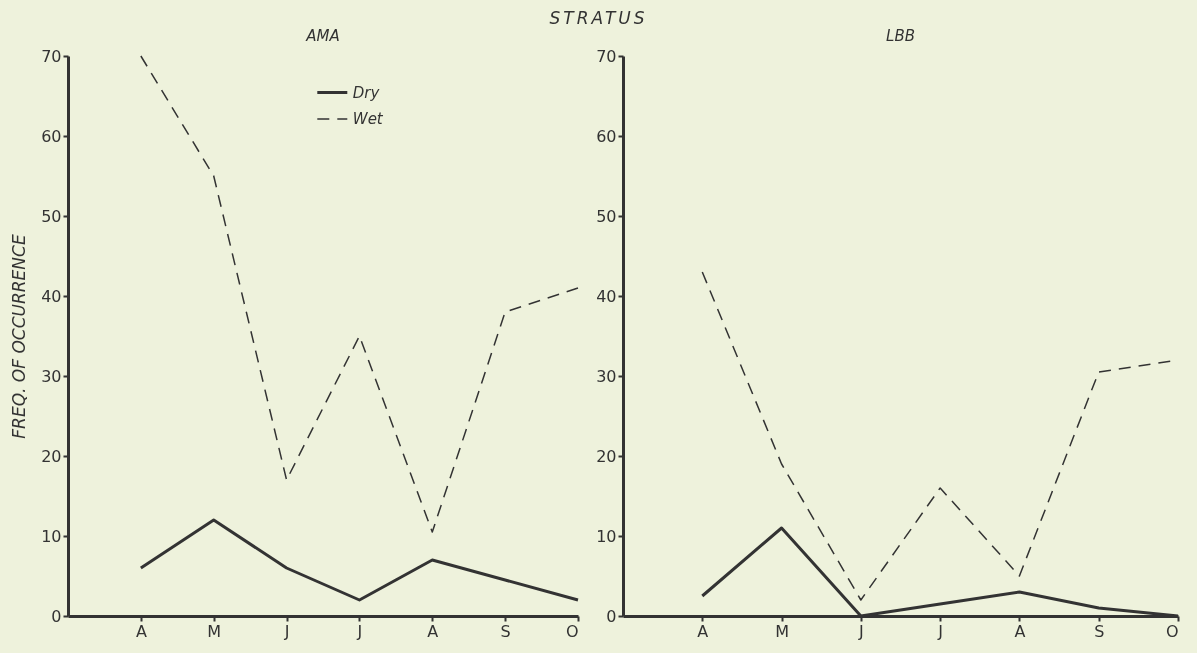 The image size is (1197, 653). What do you see at coordinates (322, 36) in the screenshot?
I see `chart-title: AMA` at bounding box center [322, 36].